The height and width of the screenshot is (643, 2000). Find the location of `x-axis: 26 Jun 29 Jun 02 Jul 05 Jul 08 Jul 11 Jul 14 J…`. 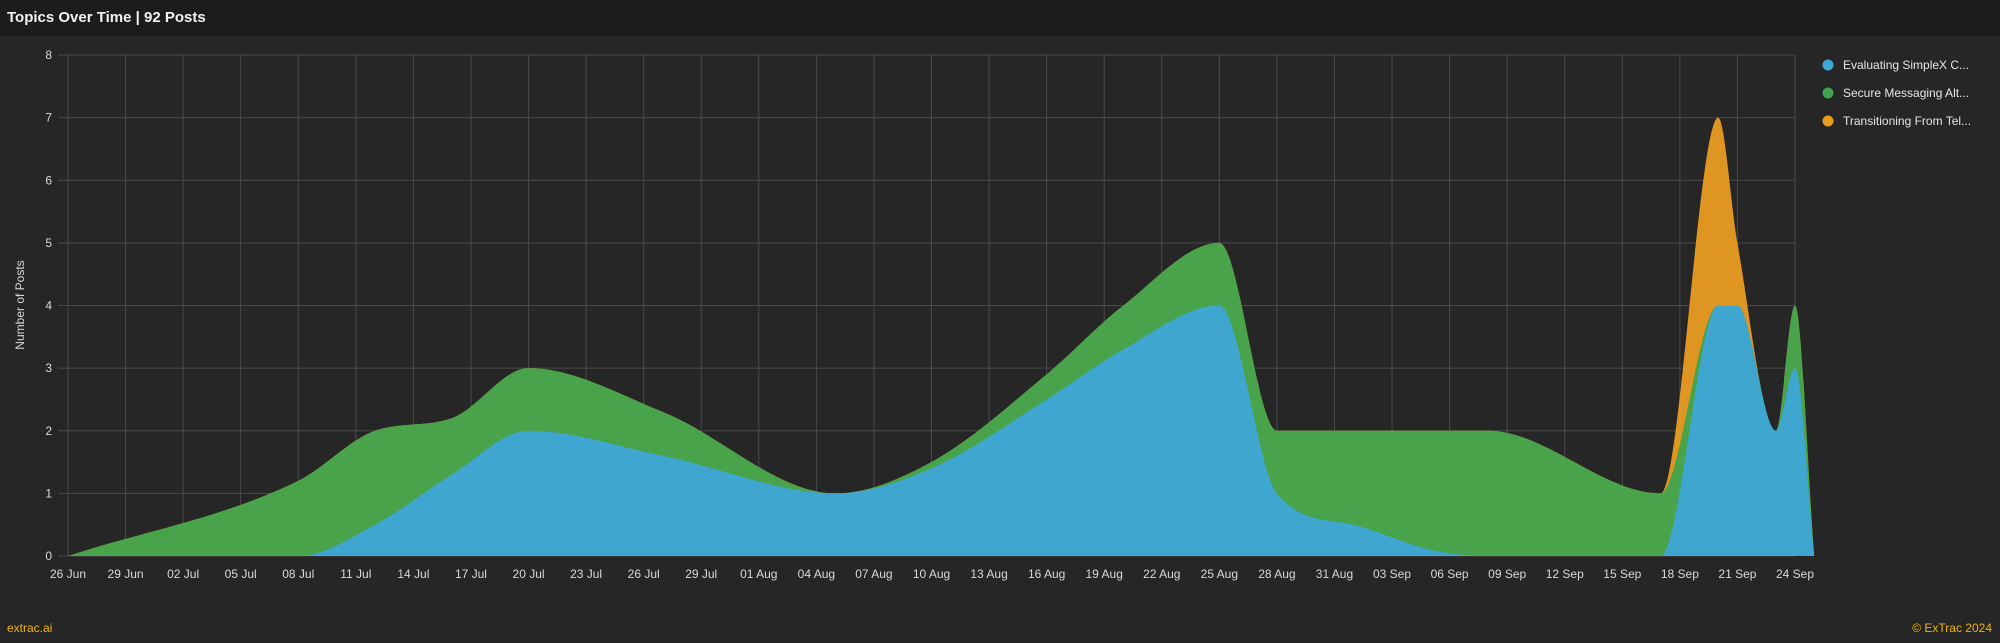

x-axis: 26 Jun 29 Jun 02 Jul 05 Jul 08 Jul 11 Jul 14 J… is located at coordinates (932, 574).